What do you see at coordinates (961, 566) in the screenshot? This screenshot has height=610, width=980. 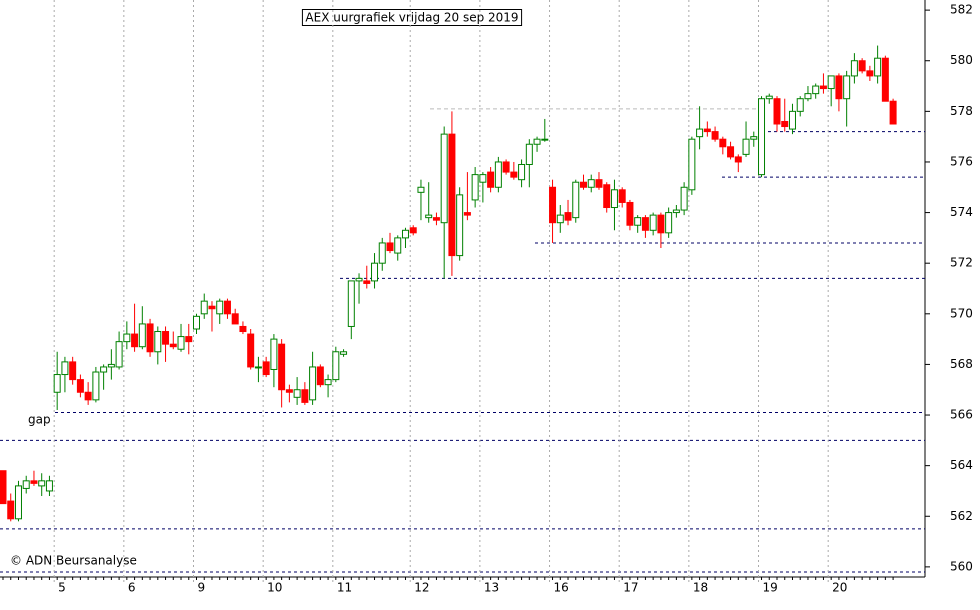 I see `y-tick-label: 560` at bounding box center [961, 566].